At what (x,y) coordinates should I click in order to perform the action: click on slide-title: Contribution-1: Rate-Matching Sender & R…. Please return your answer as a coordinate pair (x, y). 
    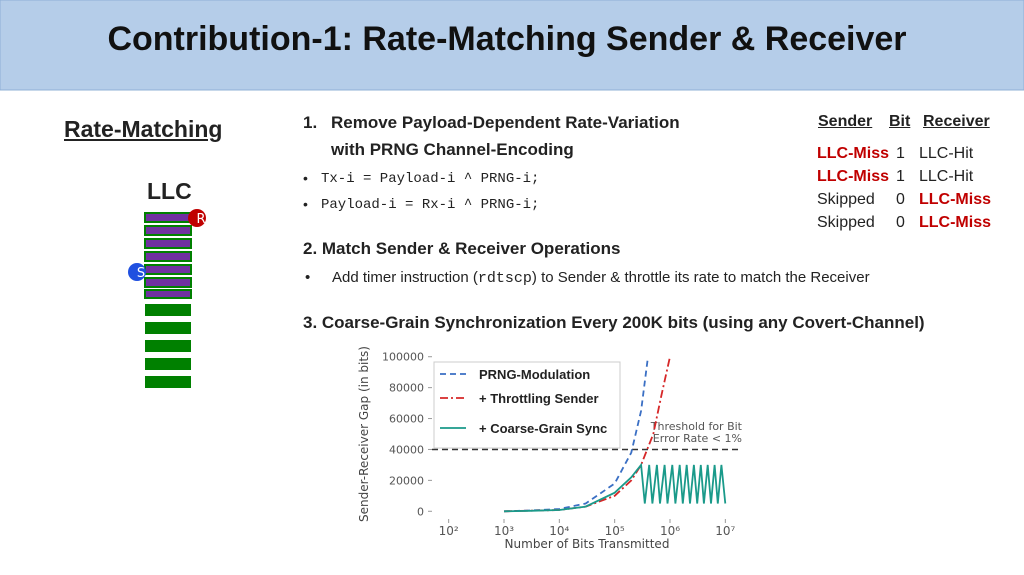
    Looking at the image, I should click on (507, 39).